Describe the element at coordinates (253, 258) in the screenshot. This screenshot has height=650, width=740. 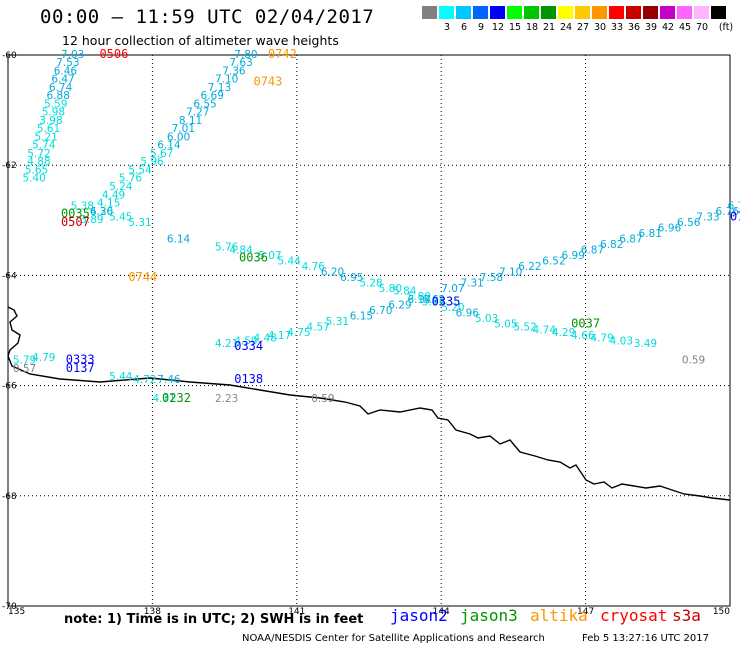
I see `pass-time-label: 0036` at that location.